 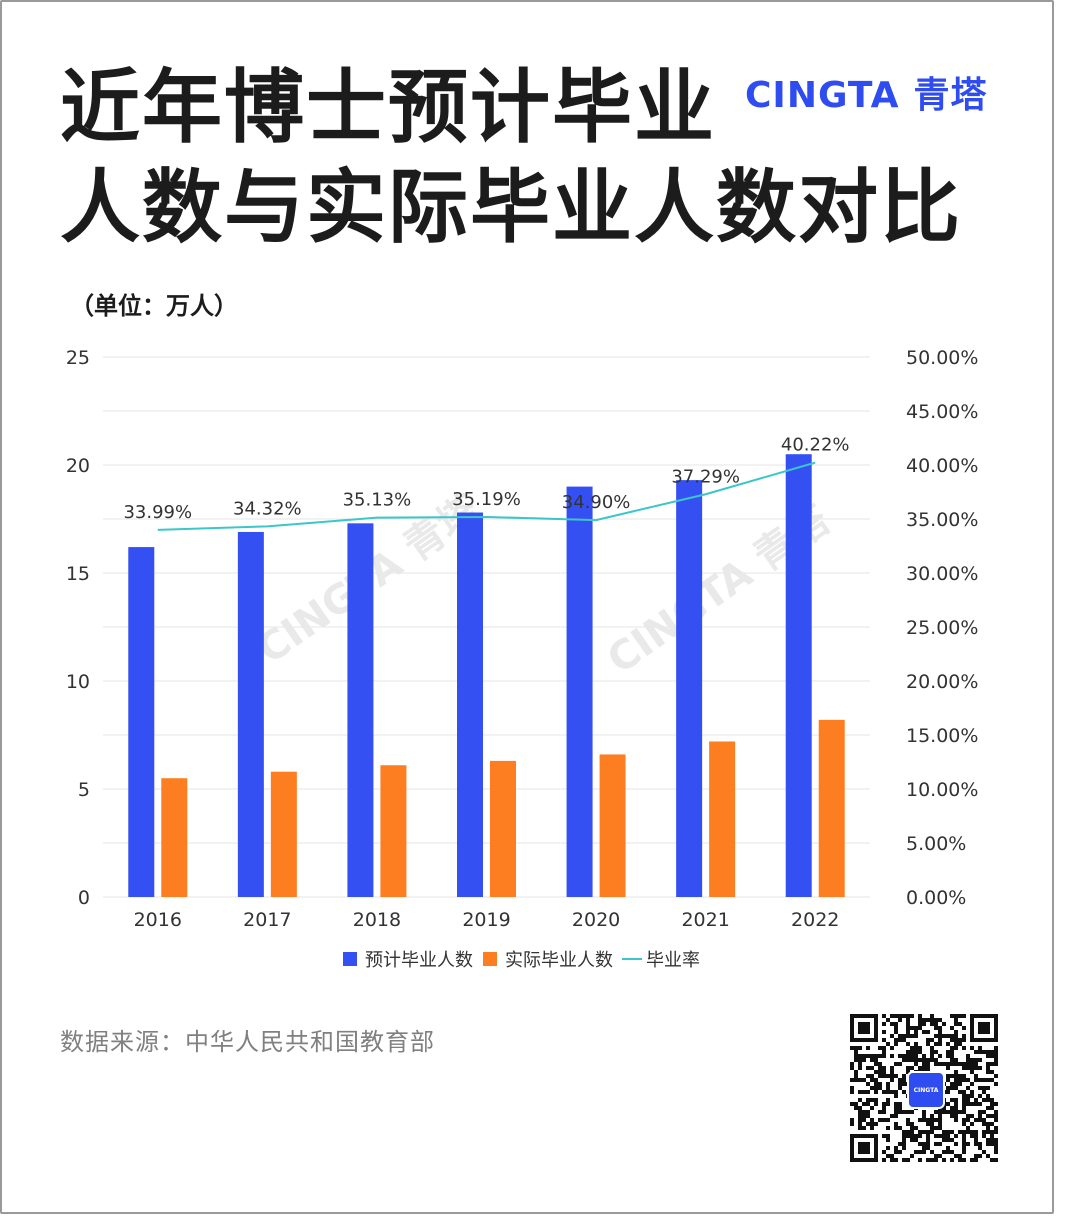 What do you see at coordinates (822, 95) in the screenshot?
I see `brand-latin: CINGTA` at bounding box center [822, 95].